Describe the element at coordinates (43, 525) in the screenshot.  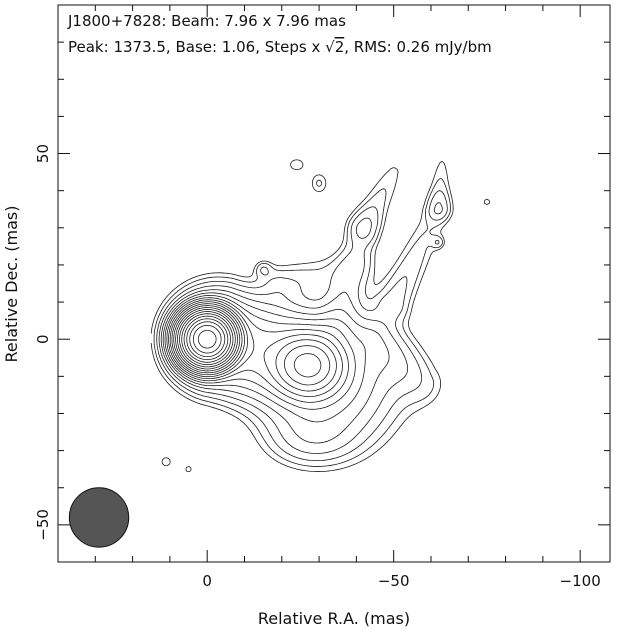
I see `y-tick-label: −50` at that location.